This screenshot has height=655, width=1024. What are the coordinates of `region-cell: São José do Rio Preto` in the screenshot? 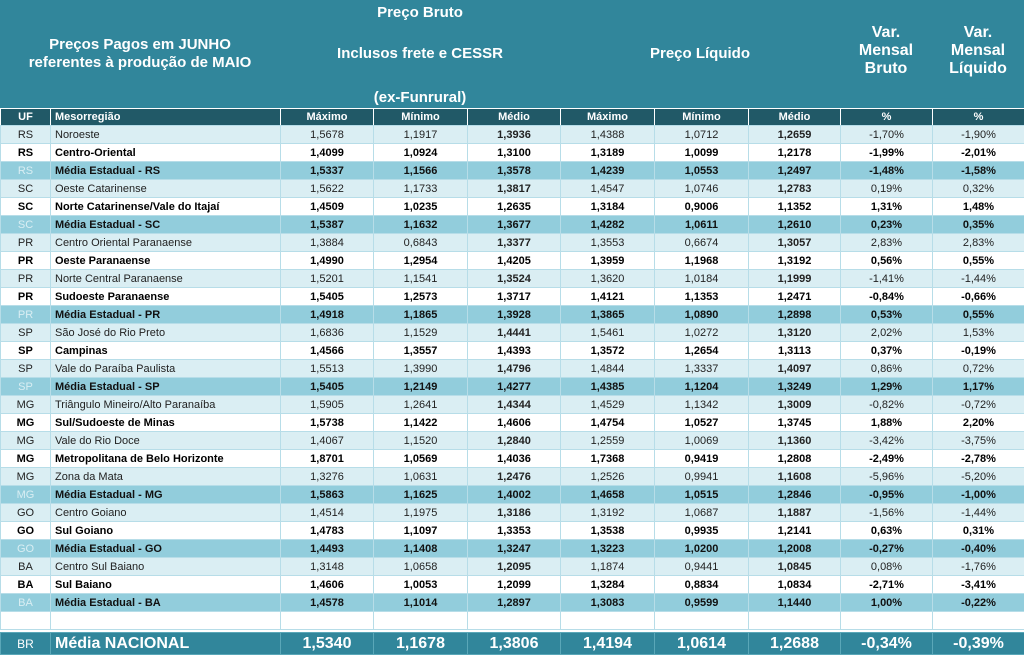 It's located at (166, 333).